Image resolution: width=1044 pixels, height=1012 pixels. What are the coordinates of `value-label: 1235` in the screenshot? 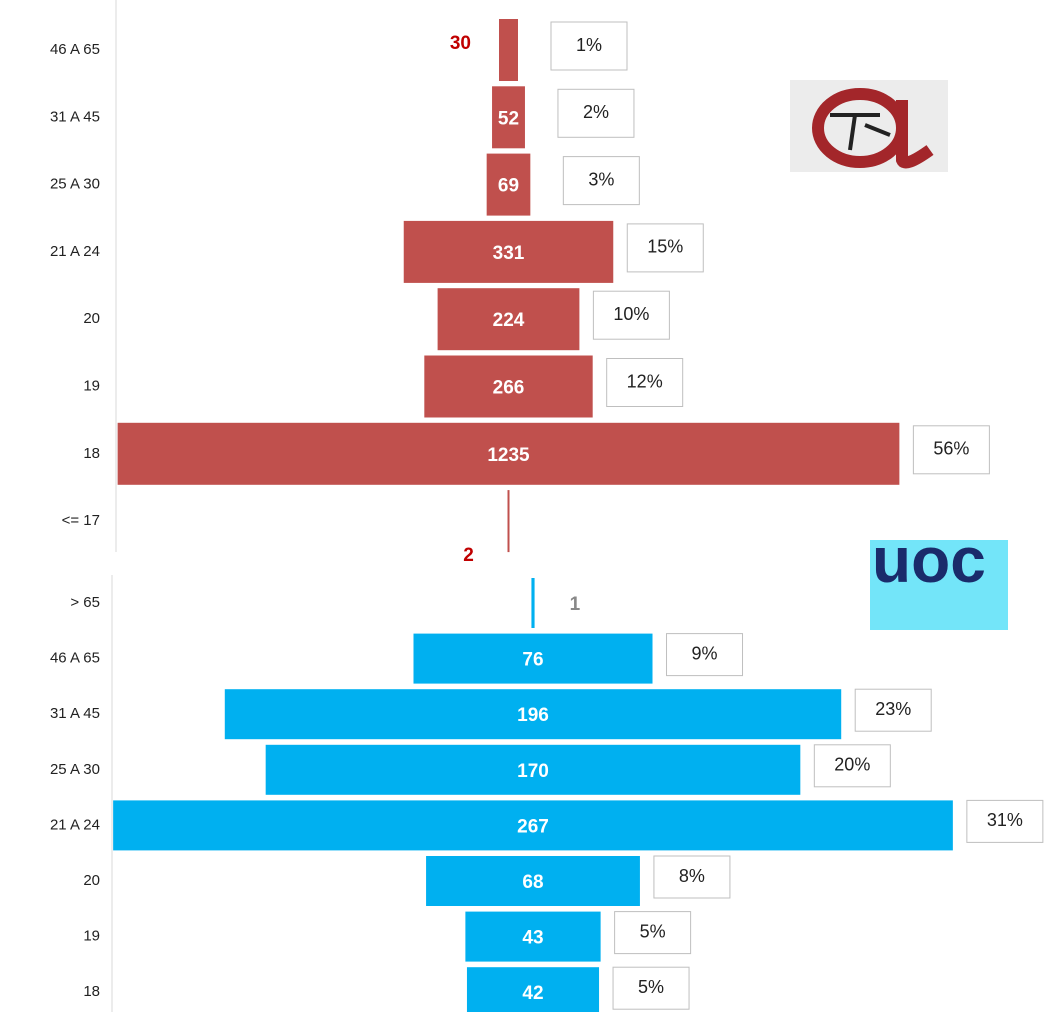 It's located at (508, 455).